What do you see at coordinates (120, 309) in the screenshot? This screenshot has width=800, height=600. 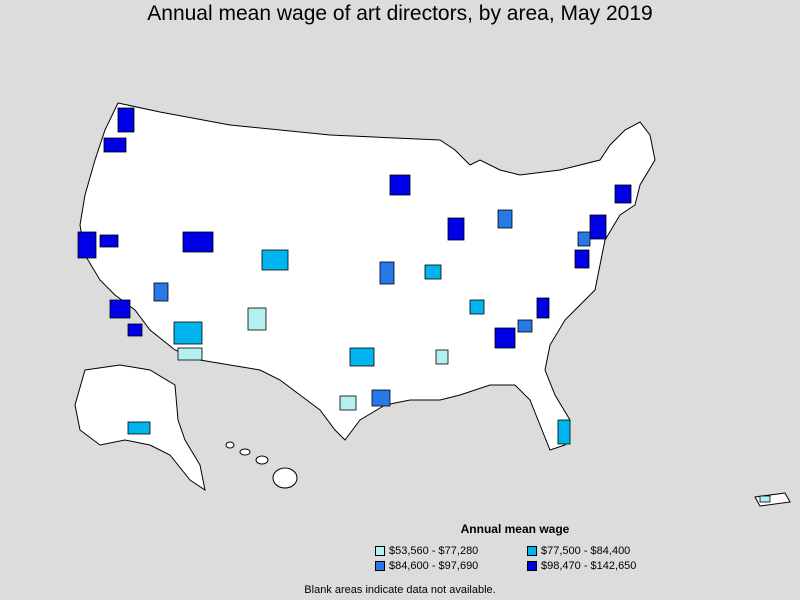 I see `los-angeles-area` at bounding box center [120, 309].